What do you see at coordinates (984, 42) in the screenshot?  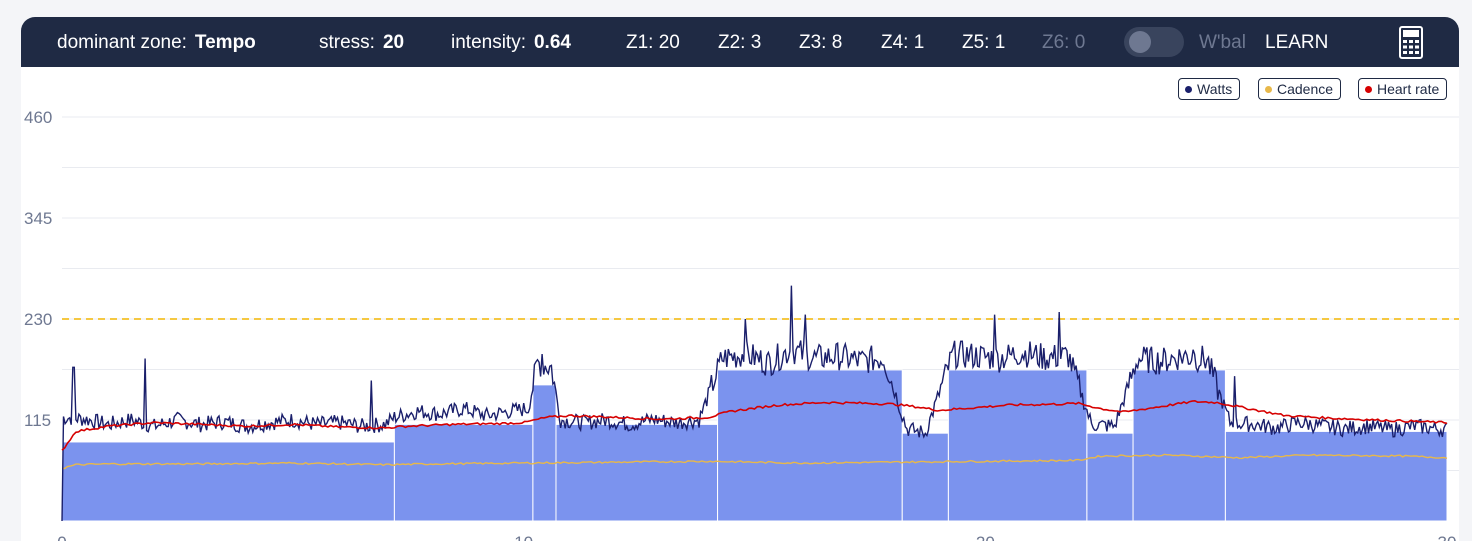 I see `zone-z5: Z5: 1` at bounding box center [984, 42].